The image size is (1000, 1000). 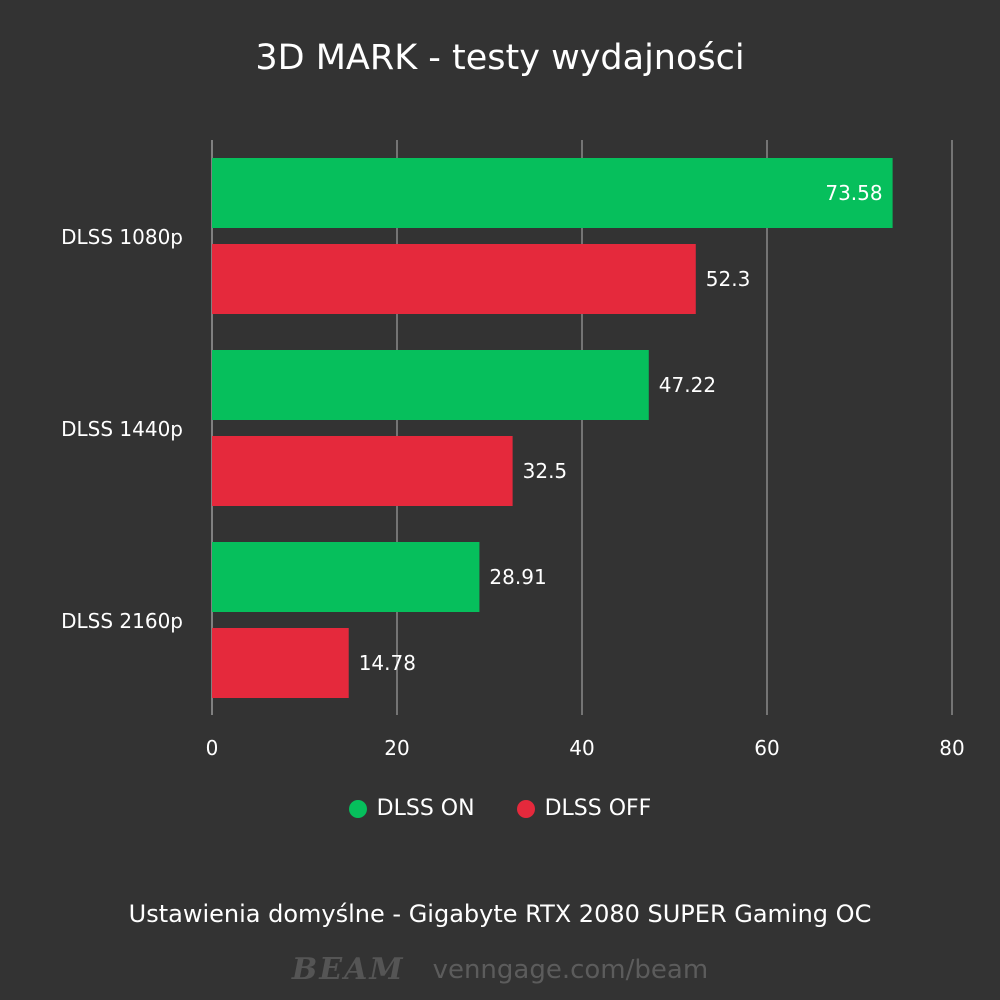 What do you see at coordinates (122, 621) in the screenshot?
I see `category-label: DLSS 2160p` at bounding box center [122, 621].